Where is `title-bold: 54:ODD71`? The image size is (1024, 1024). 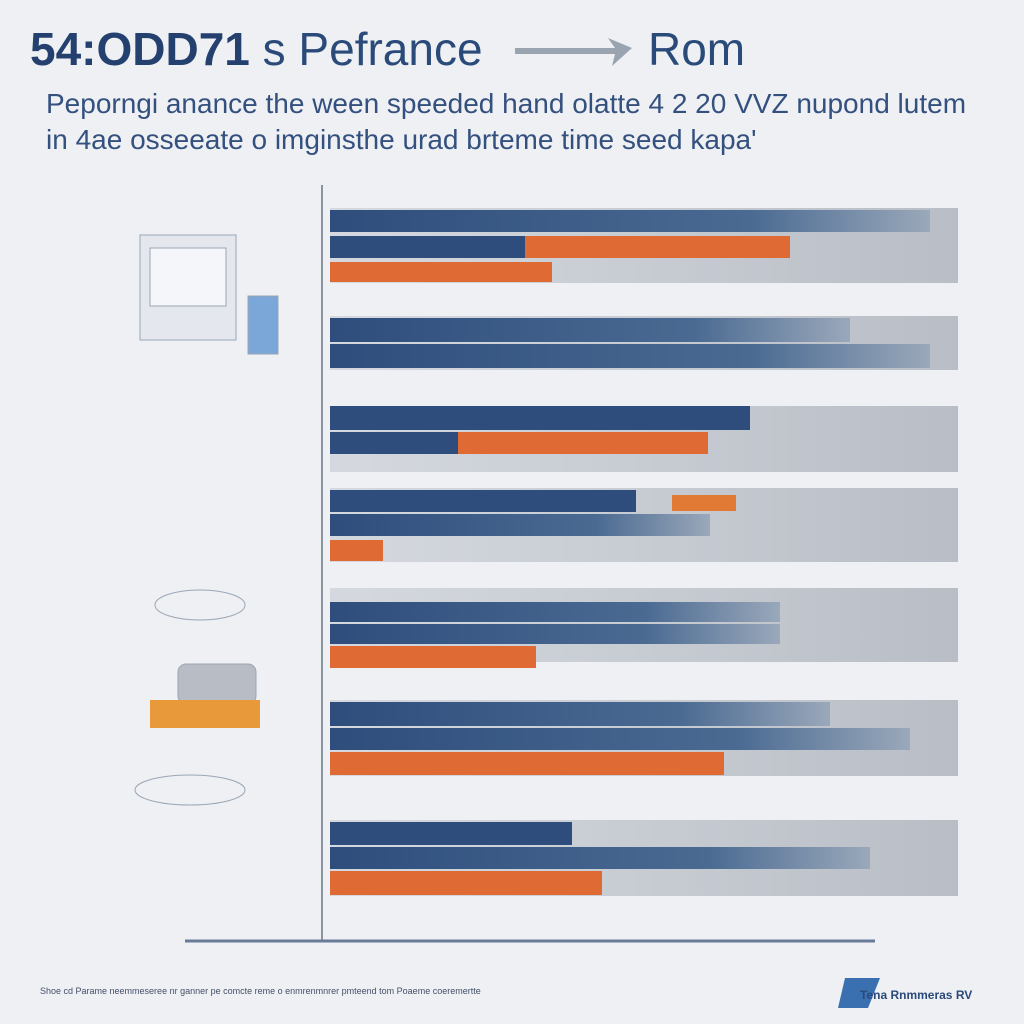 title-bold: 54:ODD71 is located at coordinates (140, 49).